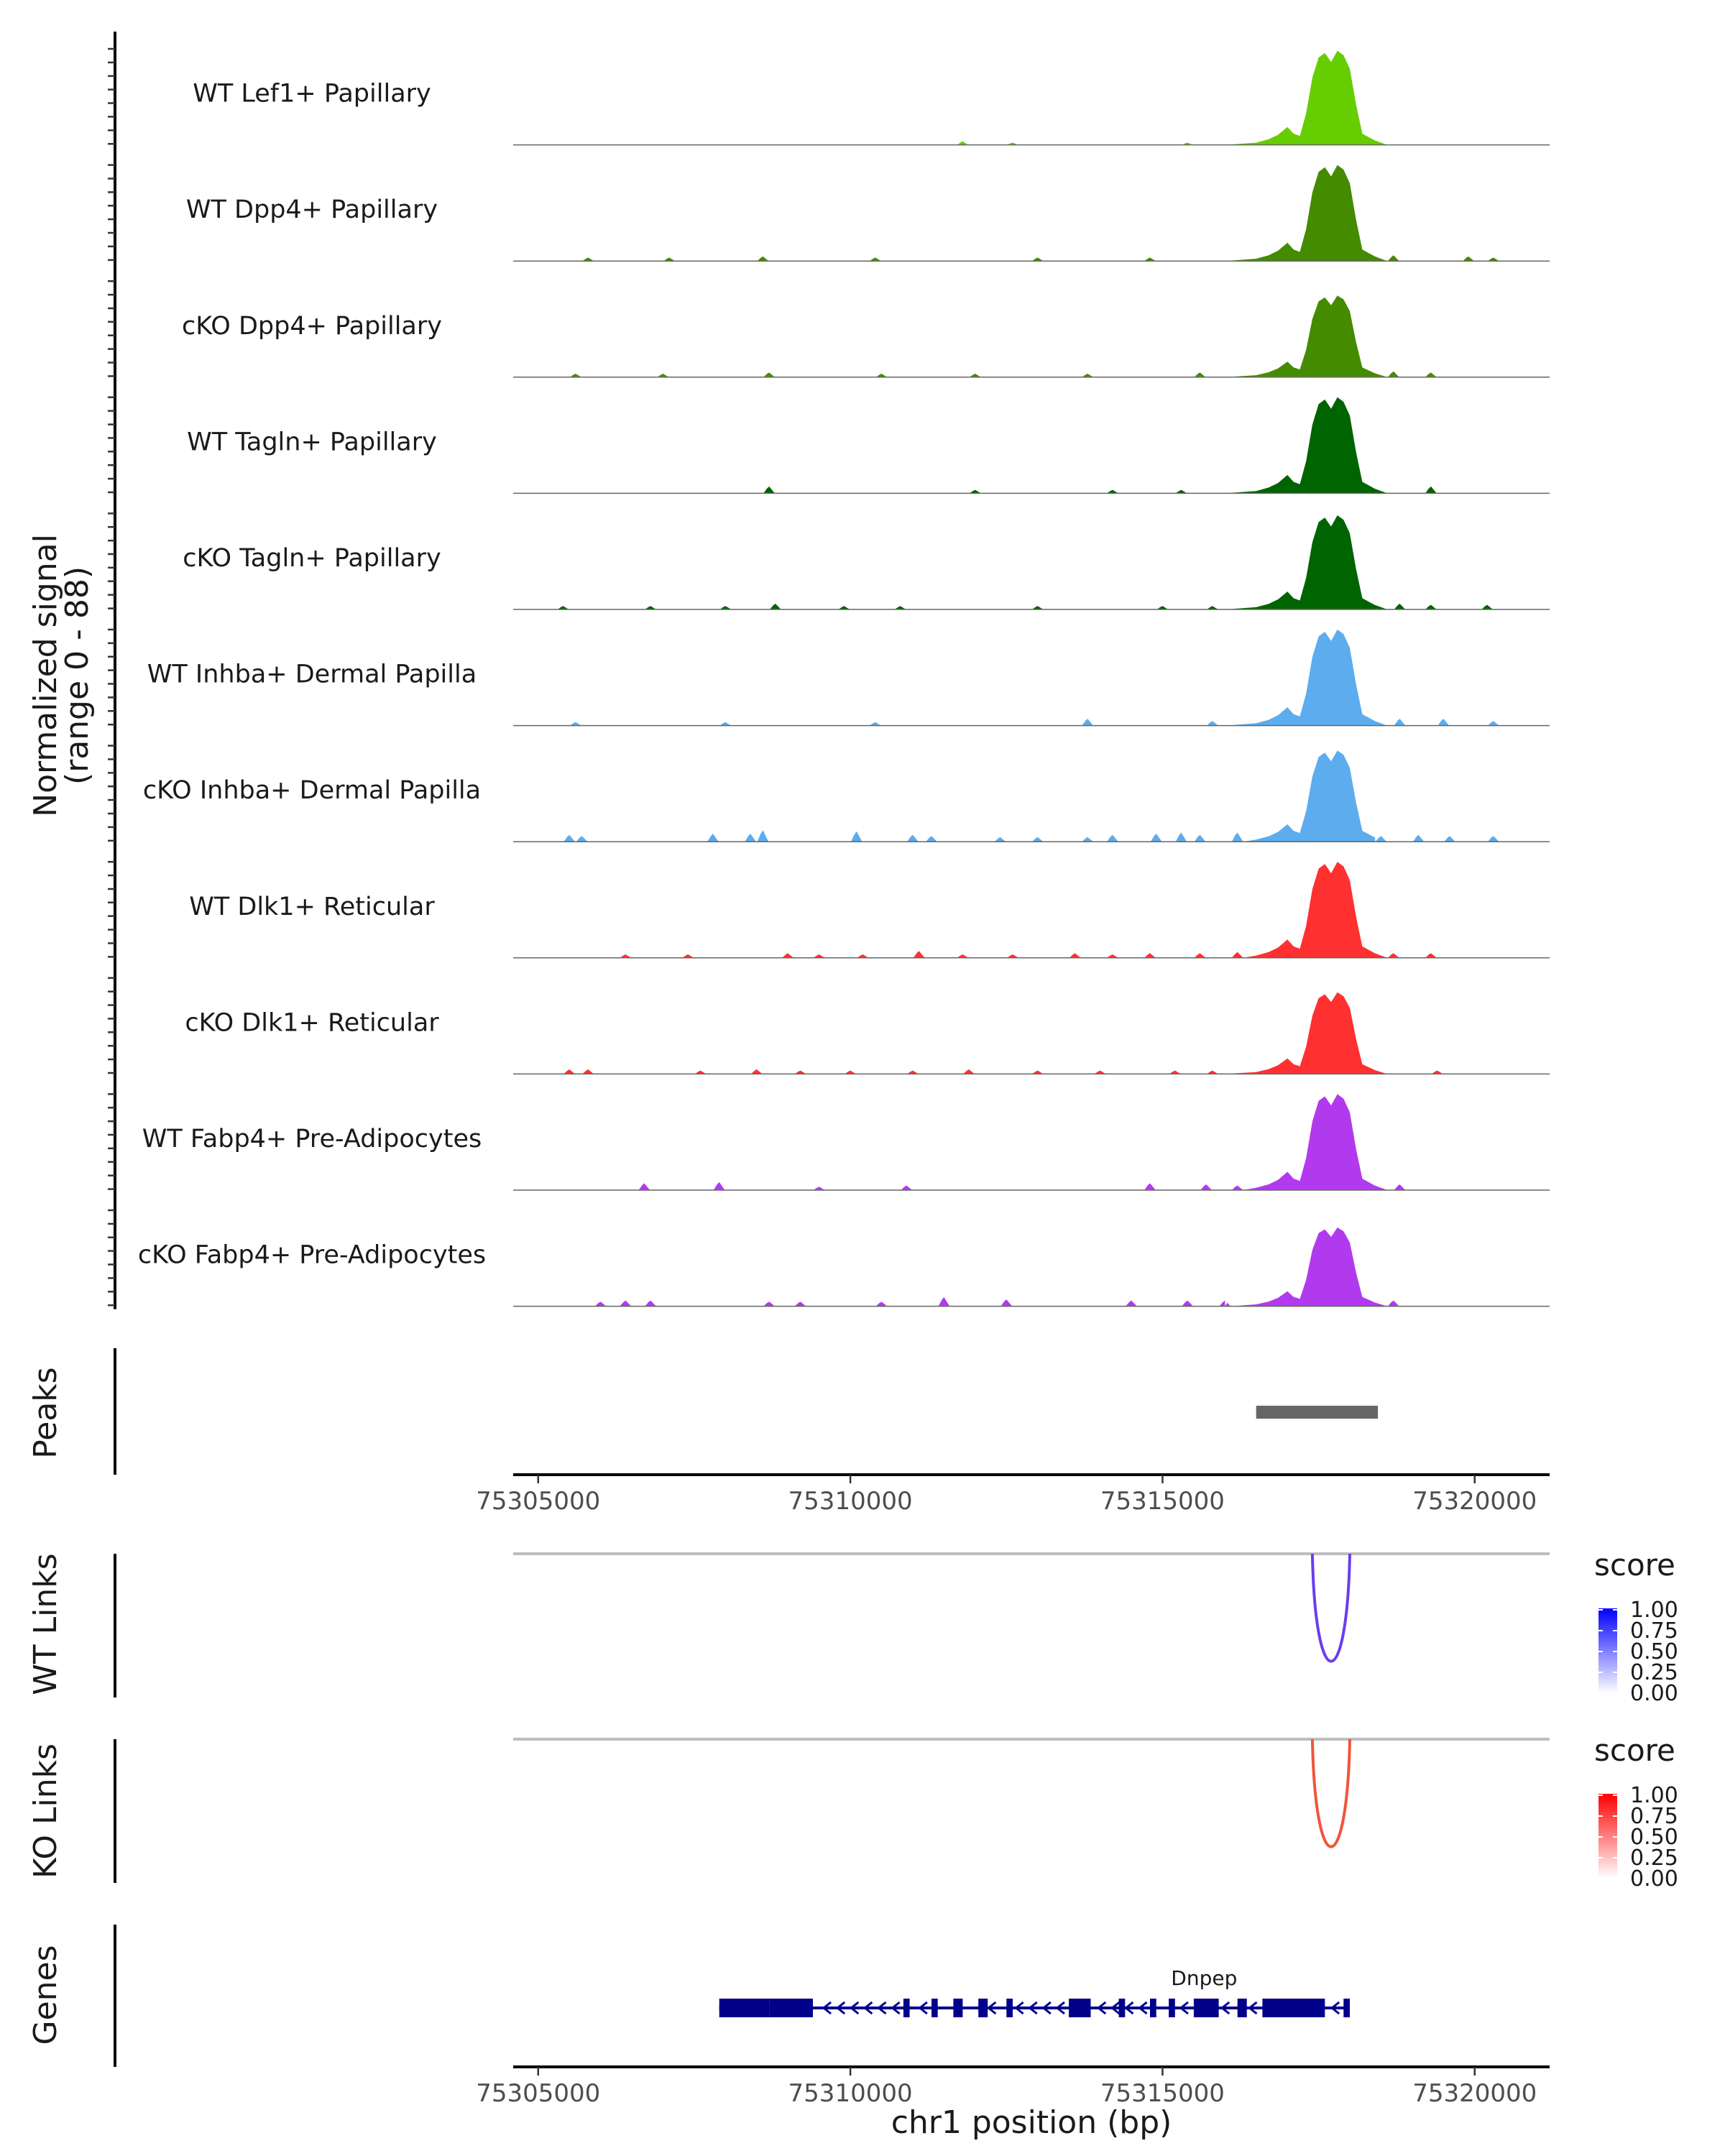  Describe the element at coordinates (732, 1996) in the screenshot. I see `genes-panel` at that location.